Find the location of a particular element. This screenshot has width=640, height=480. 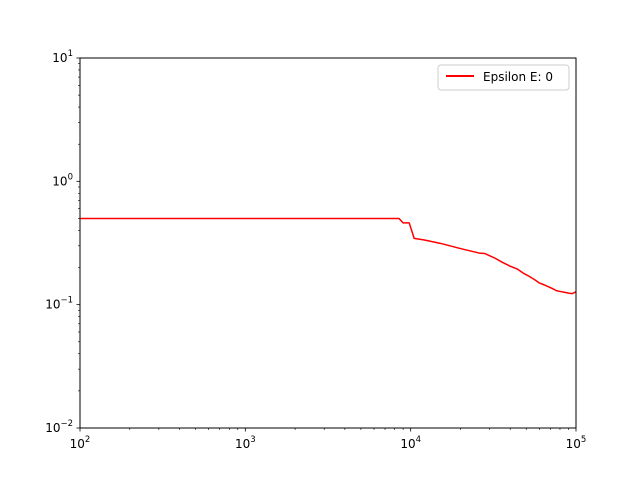

y-tick-label-exponent: 1 is located at coordinates (70, 54).